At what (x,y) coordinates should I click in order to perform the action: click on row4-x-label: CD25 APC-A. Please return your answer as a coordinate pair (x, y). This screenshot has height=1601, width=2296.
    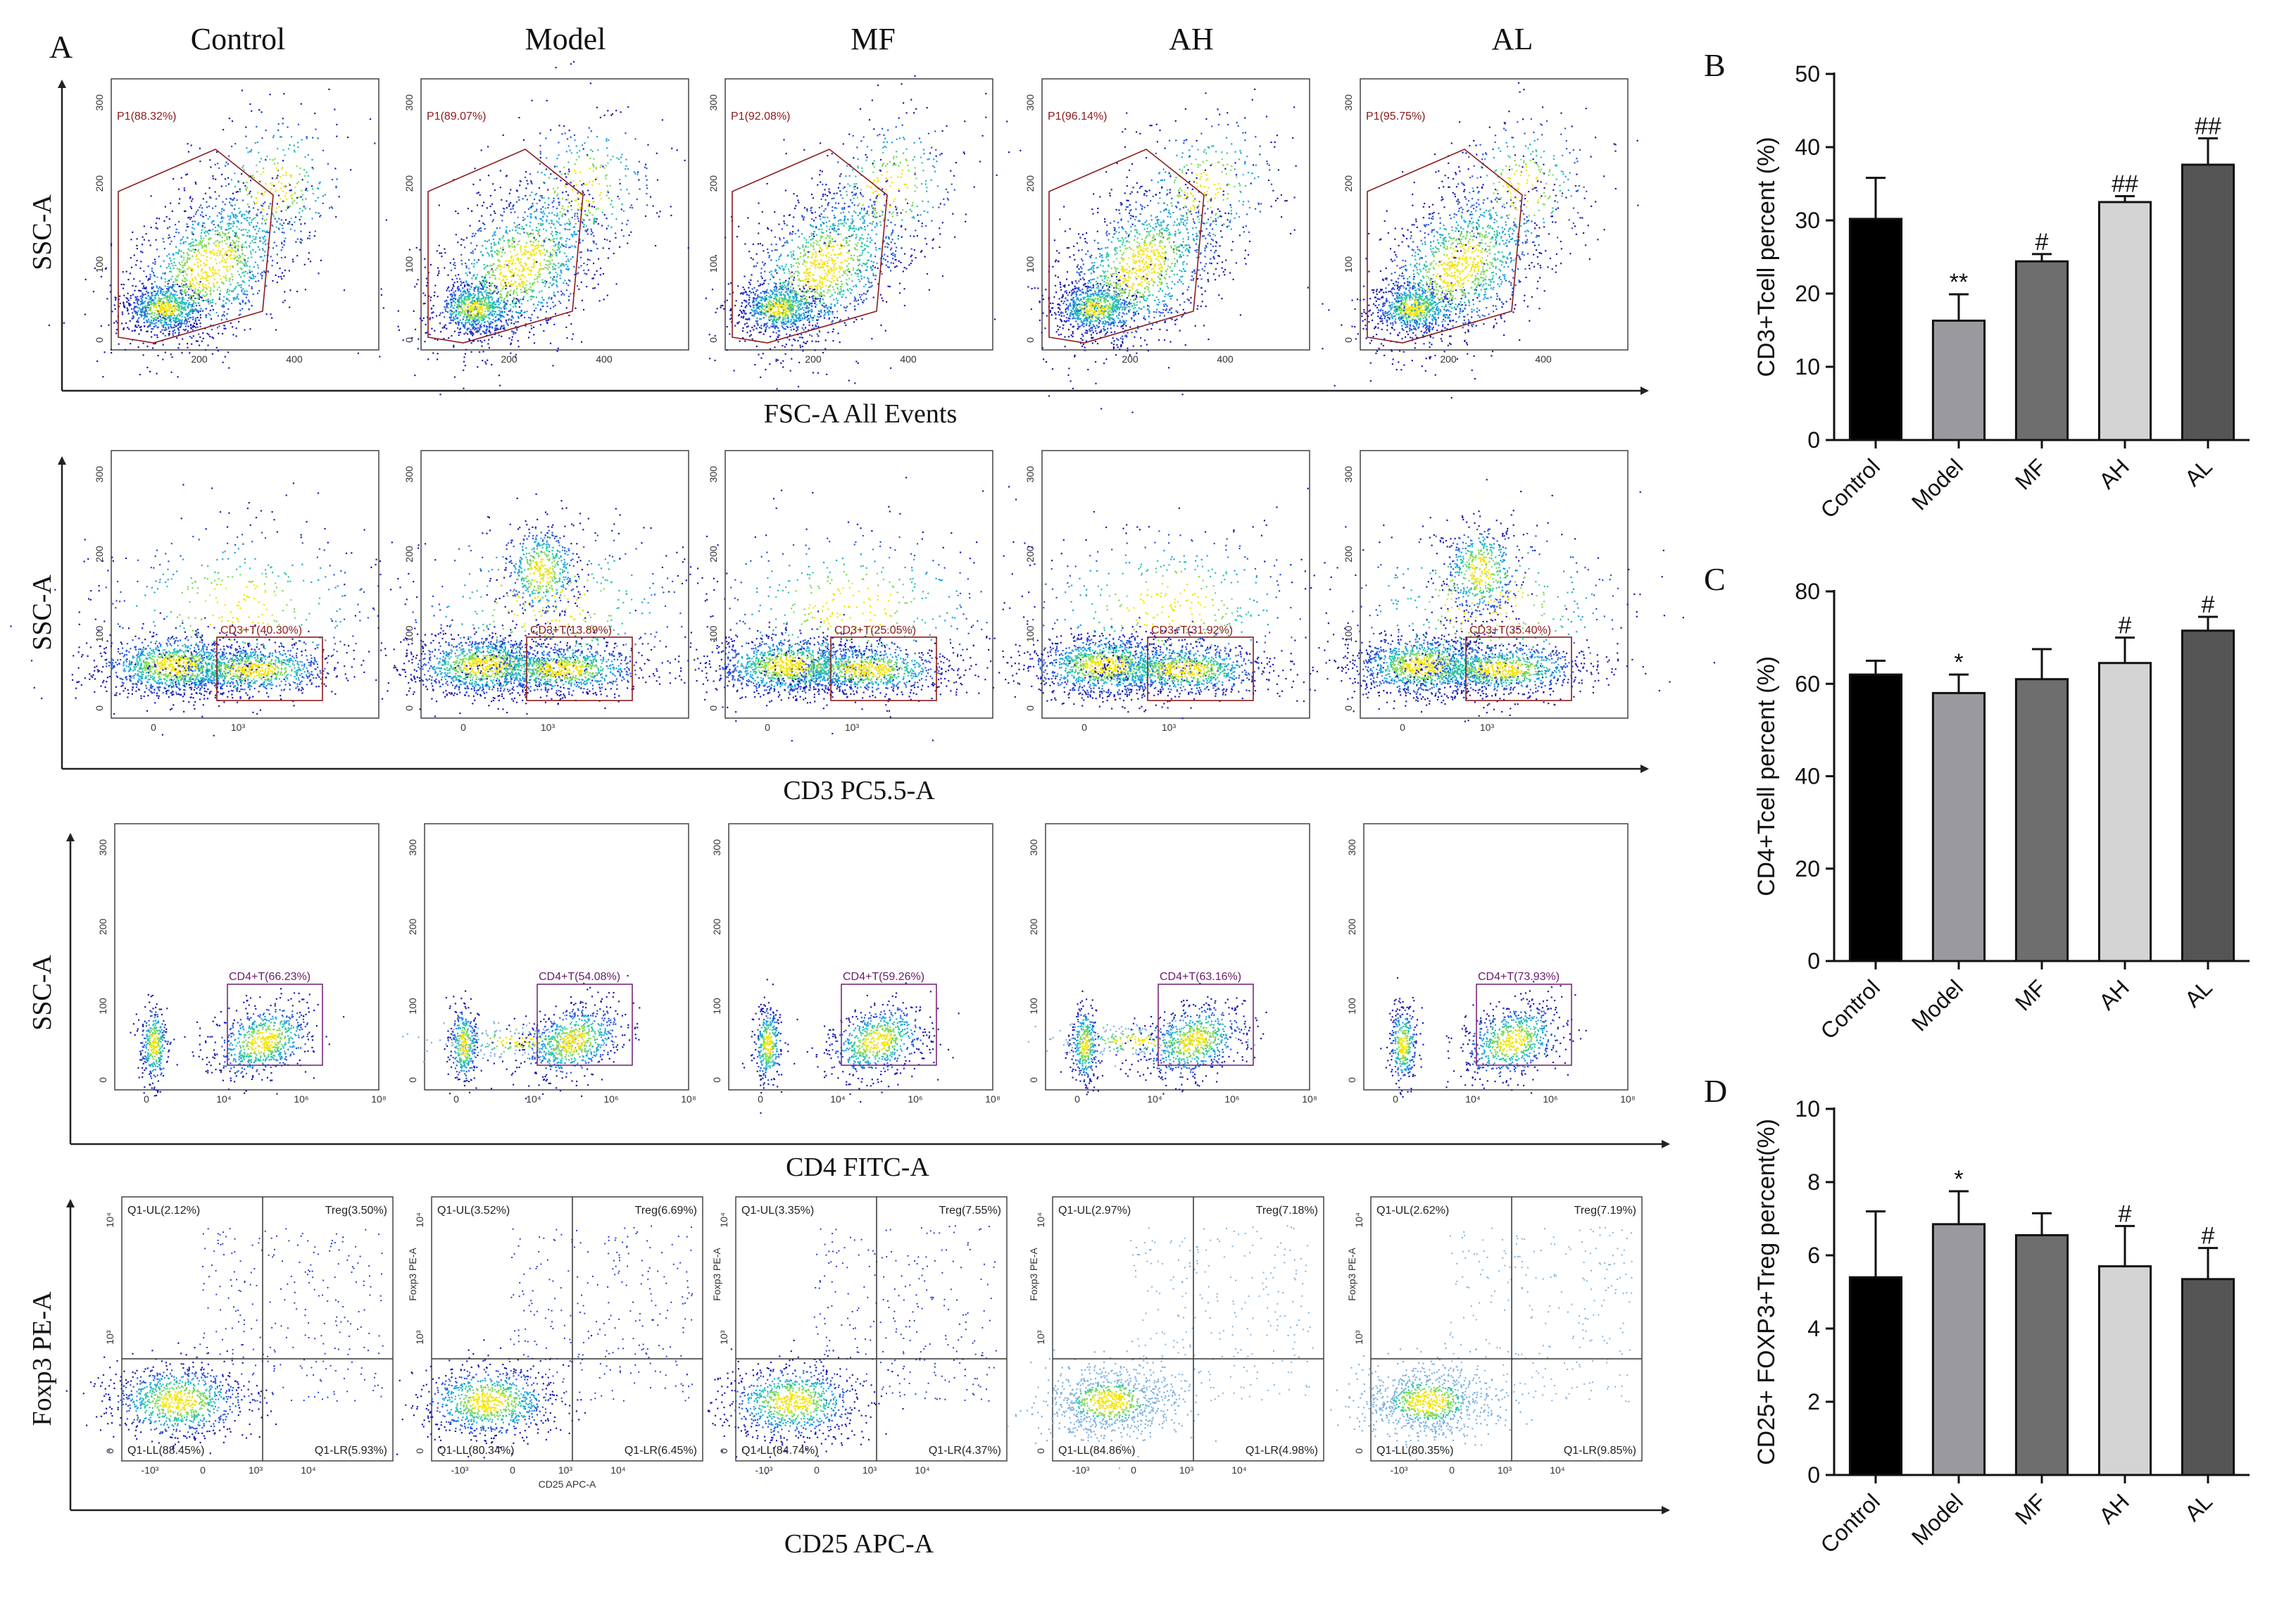
    Looking at the image, I should click on (859, 1544).